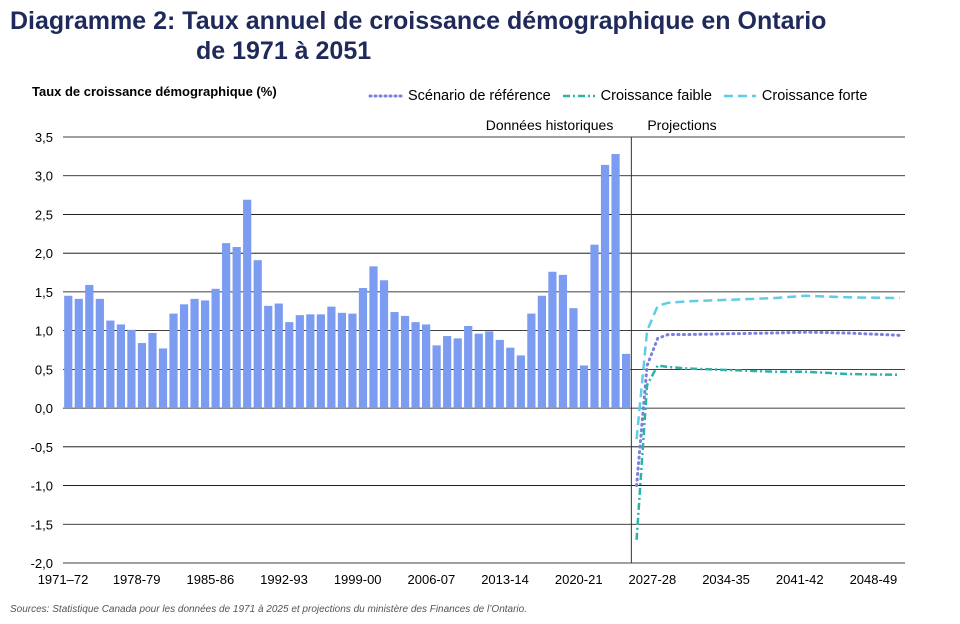 Image resolution: width=960 pixels, height=624 pixels. I want to click on x-tick-label: 1978-79, so click(137, 579).